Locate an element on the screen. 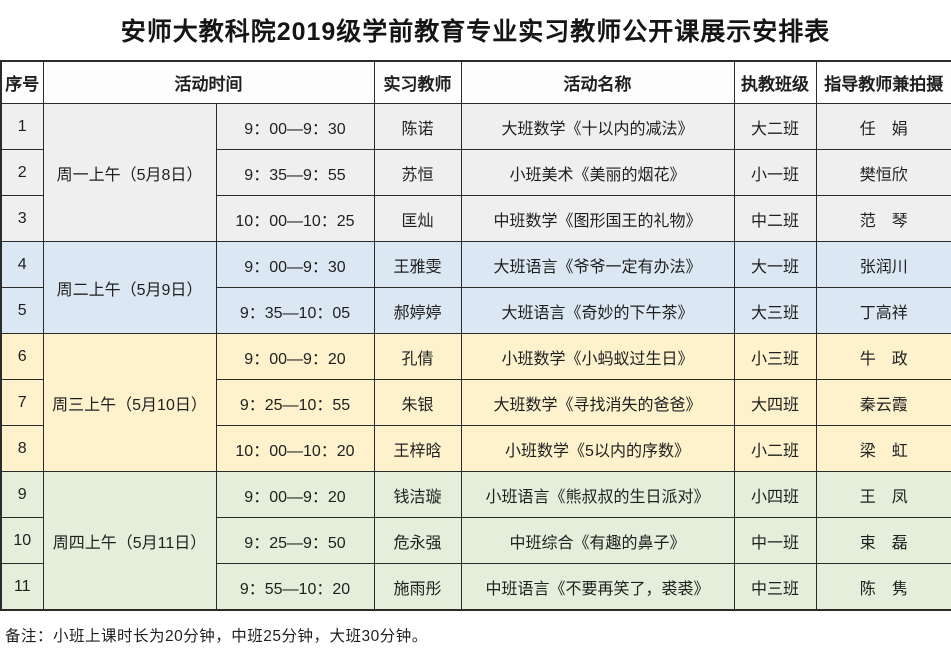 This screenshot has height=656, width=951. cell-seq: 2 is located at coordinates (22, 172).